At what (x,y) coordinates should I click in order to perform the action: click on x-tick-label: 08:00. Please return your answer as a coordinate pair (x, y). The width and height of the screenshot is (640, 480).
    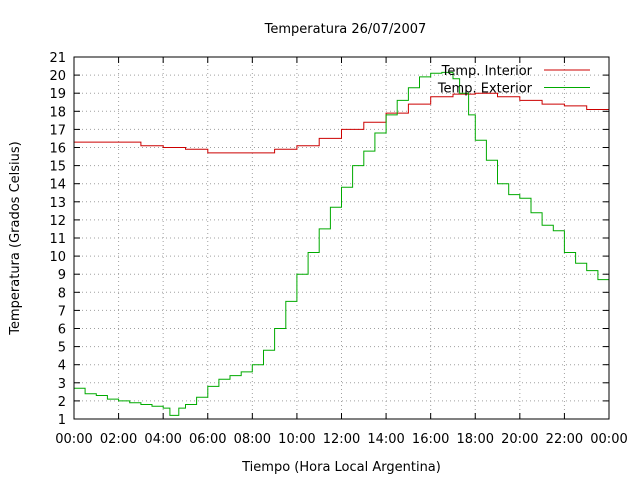
    Looking at the image, I should click on (252, 439).